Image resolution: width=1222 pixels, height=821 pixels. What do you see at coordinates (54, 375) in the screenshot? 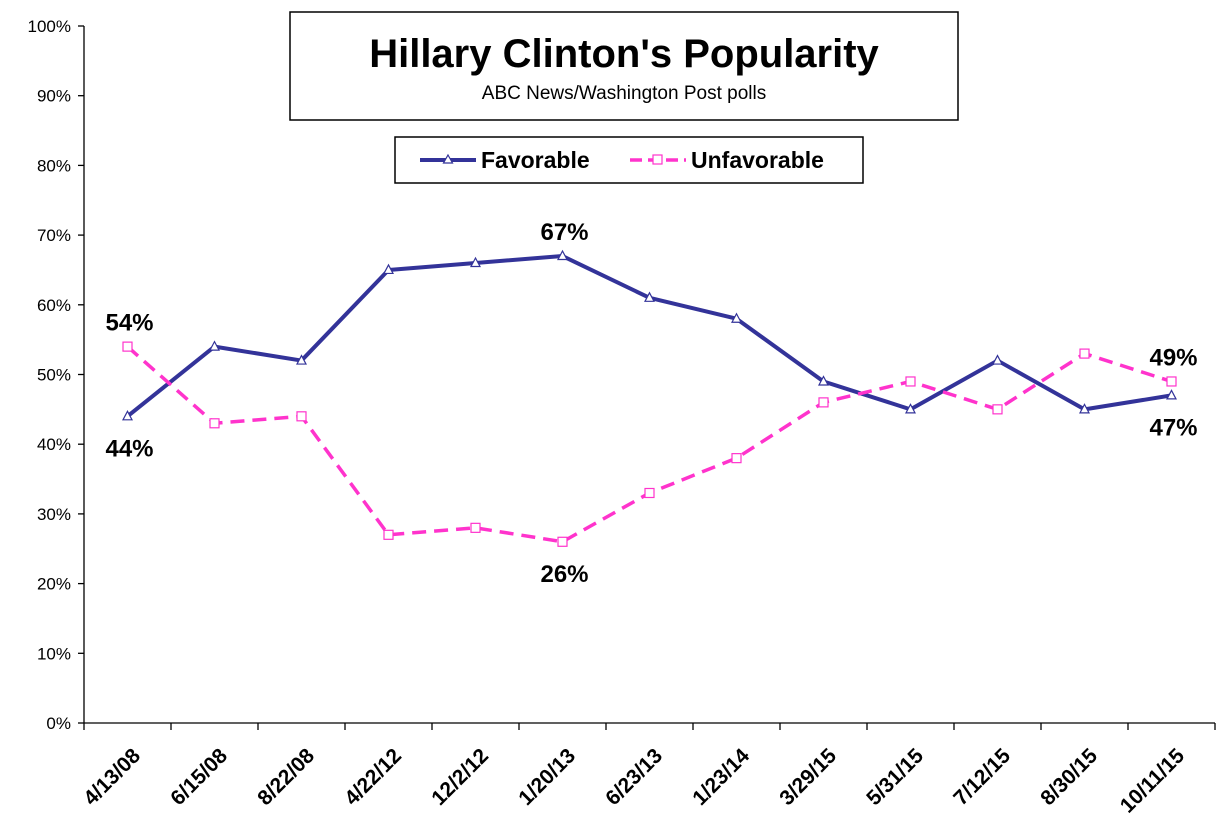
I see `y-tick-label: 50%` at bounding box center [54, 375].